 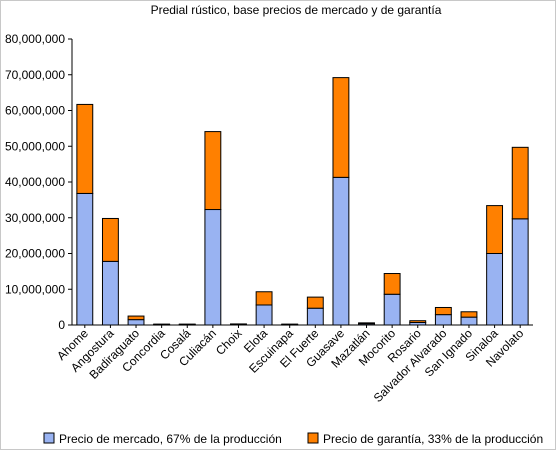 What do you see at coordinates (35, 39) in the screenshot?
I see `y-tick-label: 80,000,000` at bounding box center [35, 39].